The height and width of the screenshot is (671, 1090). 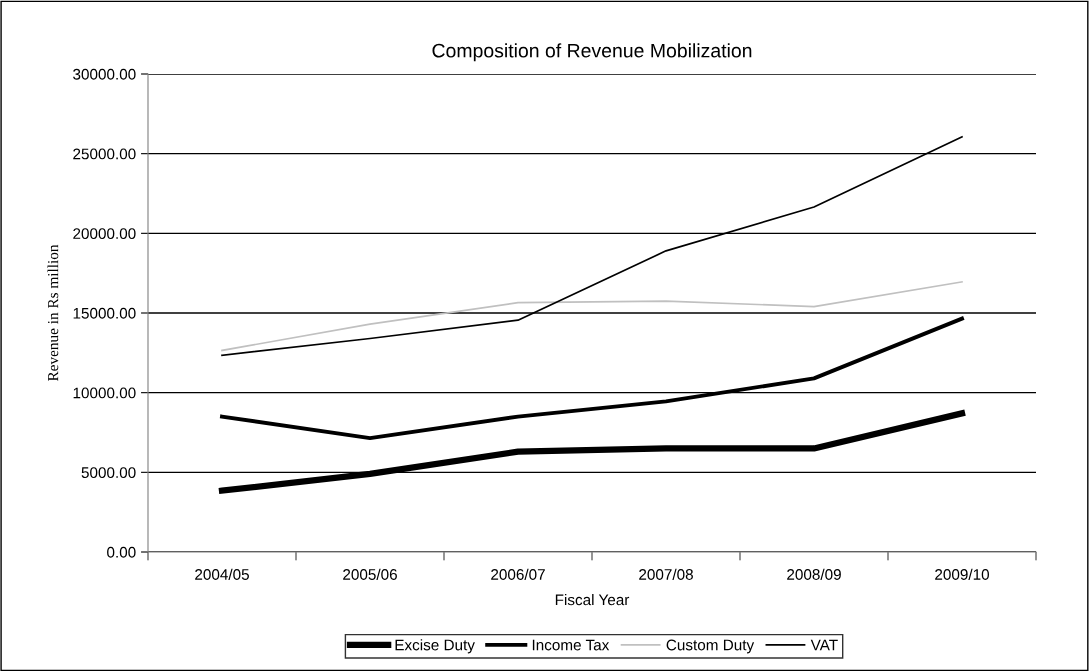 What do you see at coordinates (104, 313) in the screenshot?
I see `y-tick-label: 15000.00` at bounding box center [104, 313].